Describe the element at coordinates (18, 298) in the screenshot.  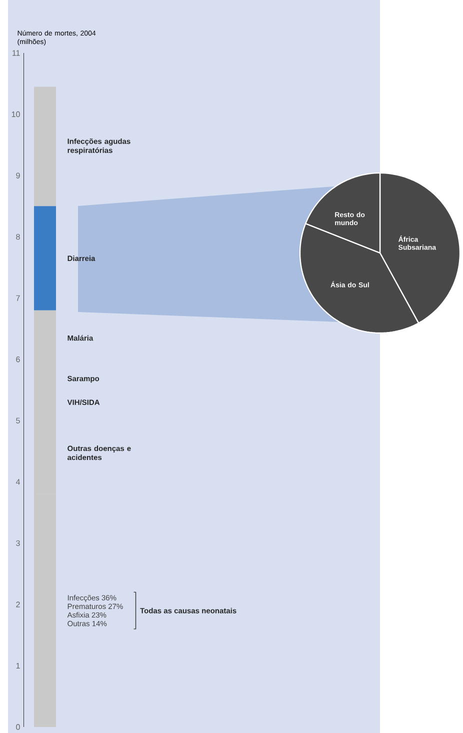
I see `y-tick-label: 7` at that location.